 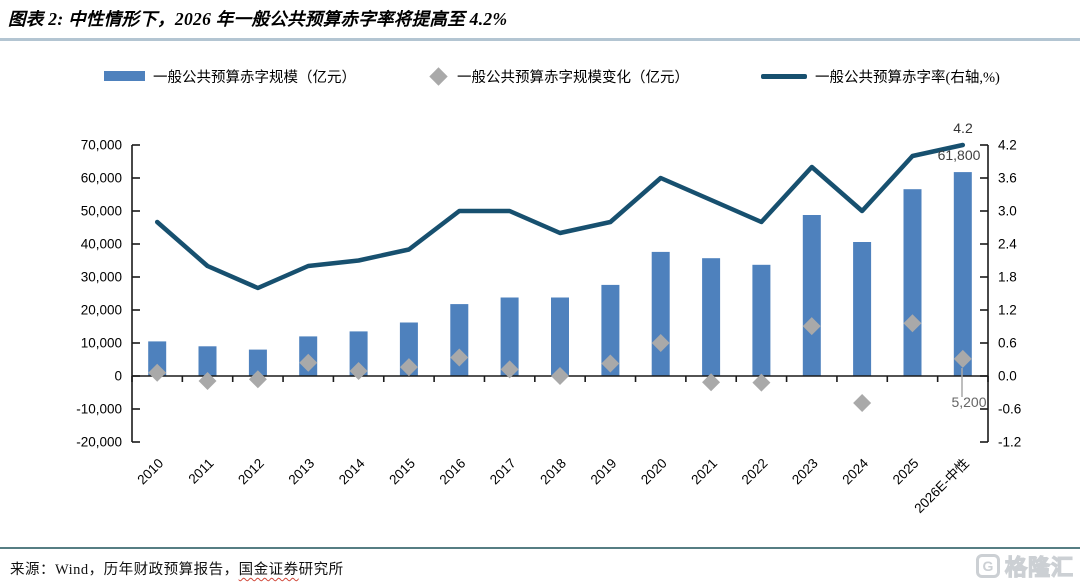 I want to click on x-axis-category-label: 2010, so click(x=150, y=472).